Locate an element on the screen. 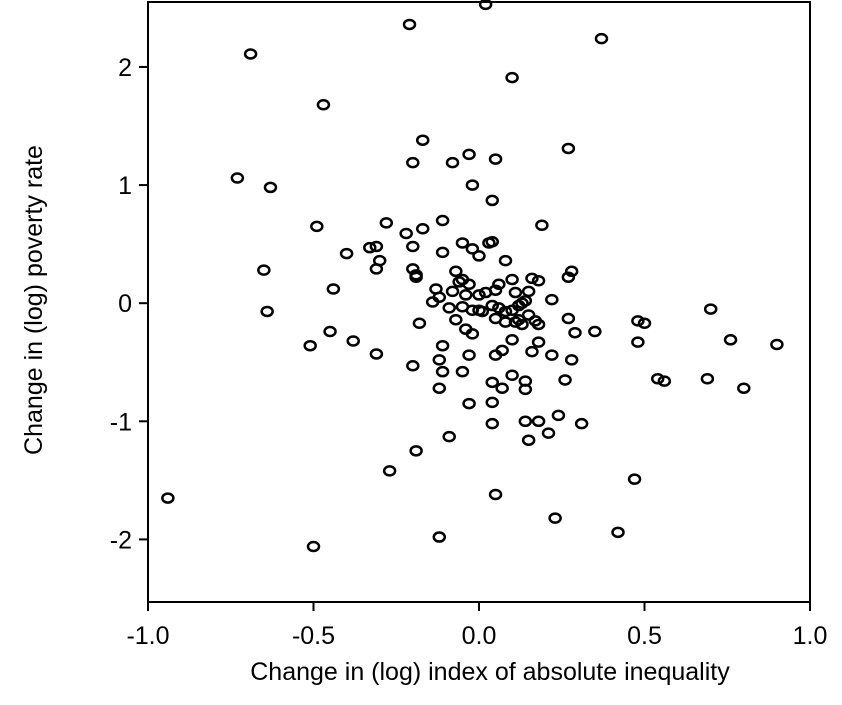  x-tick-label: -1.0 is located at coordinates (147, 636).